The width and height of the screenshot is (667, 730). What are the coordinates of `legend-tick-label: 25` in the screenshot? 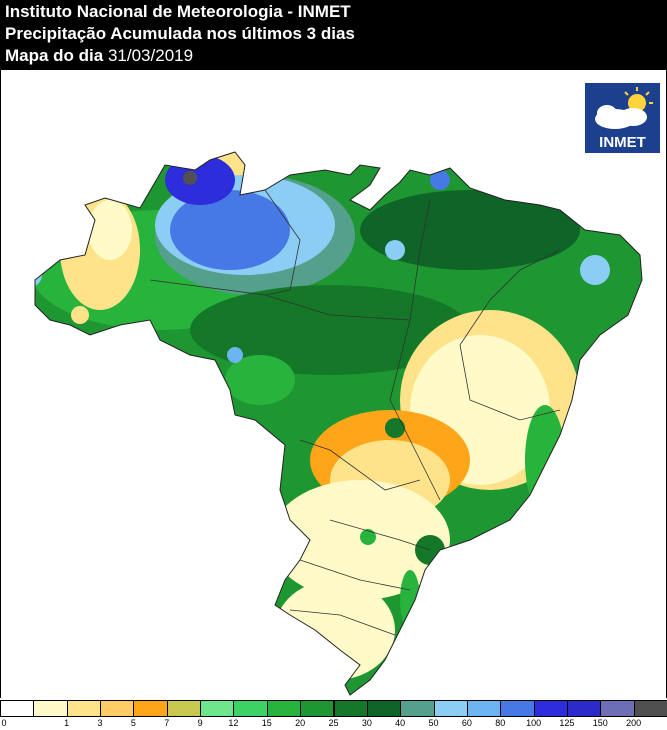 It's located at (333, 723).